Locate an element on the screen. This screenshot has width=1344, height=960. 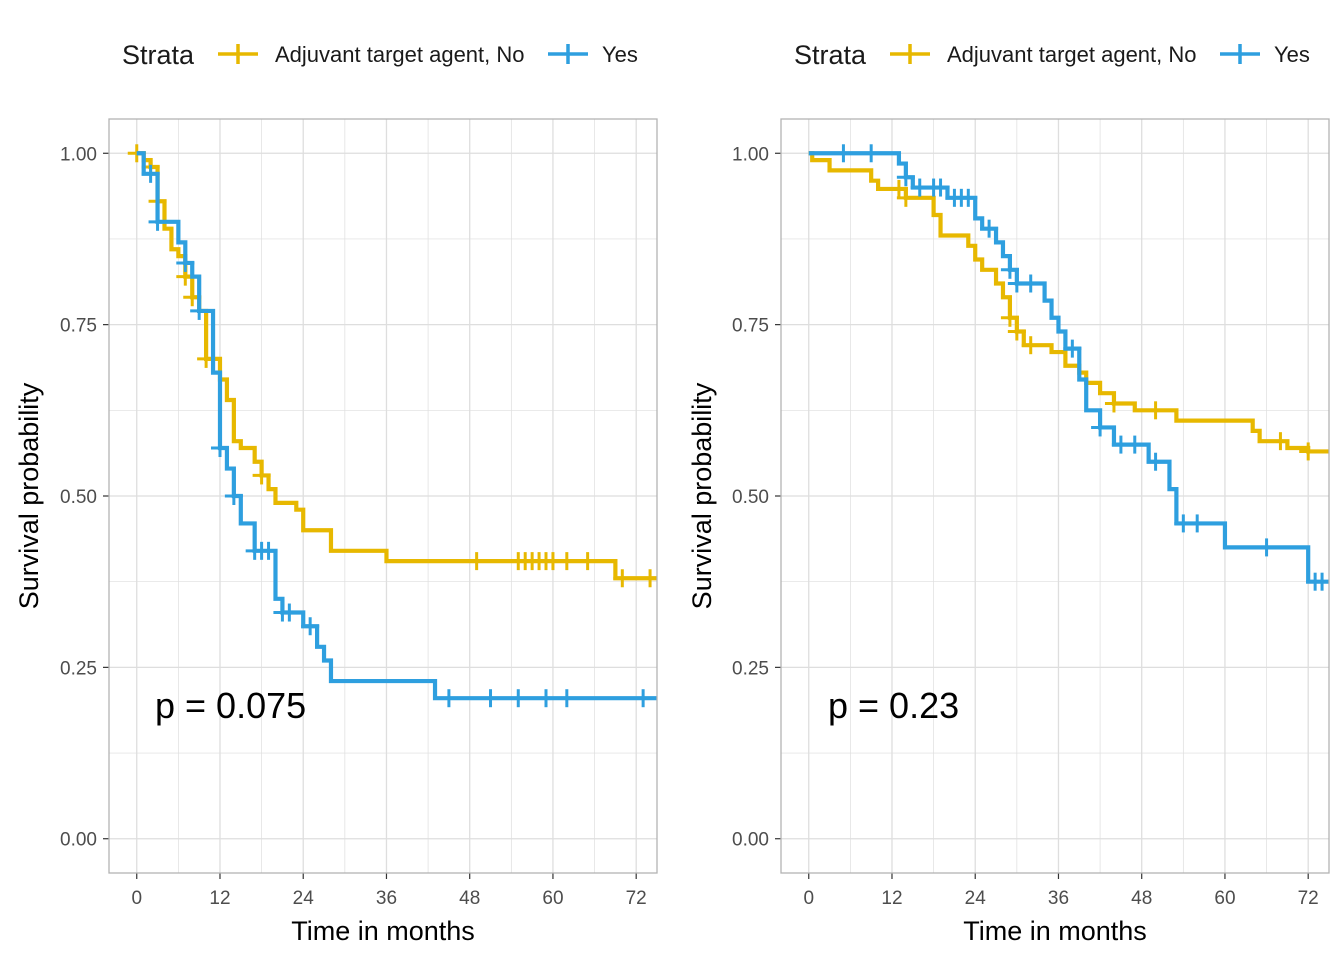
legend-left: Strata Adjuvant target agent, No Yes is located at coordinates (380, 55).